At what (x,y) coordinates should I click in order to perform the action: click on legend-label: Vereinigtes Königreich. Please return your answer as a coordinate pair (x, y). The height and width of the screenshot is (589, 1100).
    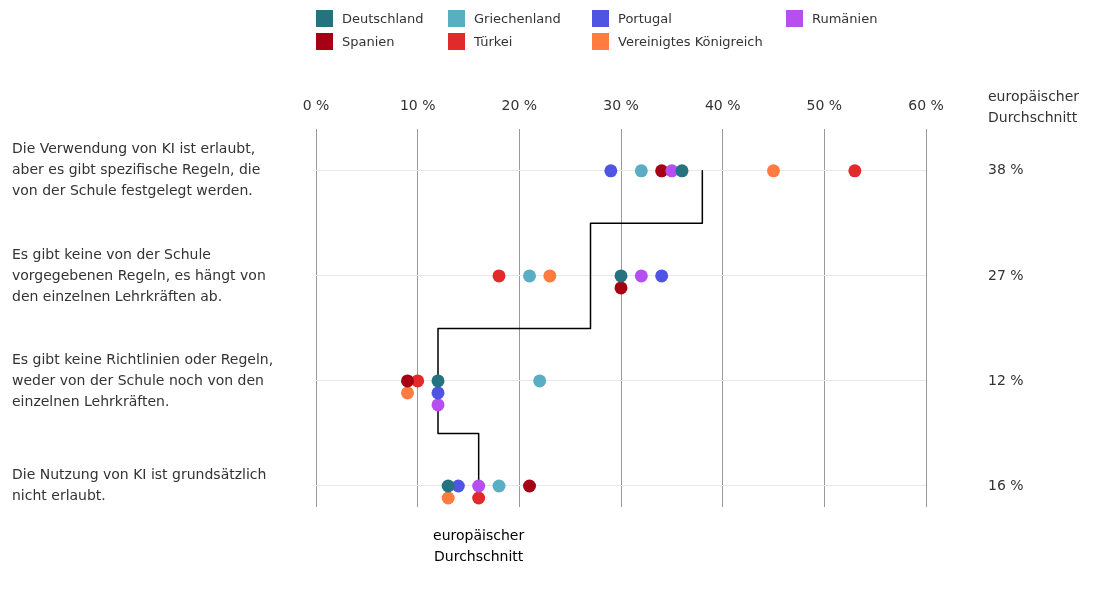
    Looking at the image, I should click on (690, 41).